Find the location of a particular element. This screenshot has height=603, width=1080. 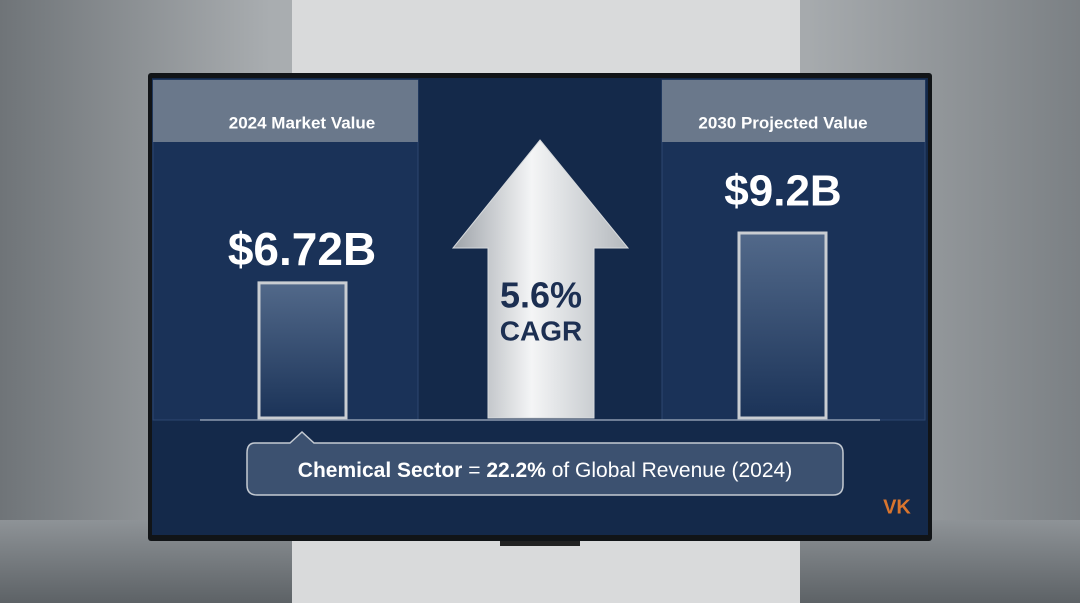

left-header is located at coordinates (285, 111).